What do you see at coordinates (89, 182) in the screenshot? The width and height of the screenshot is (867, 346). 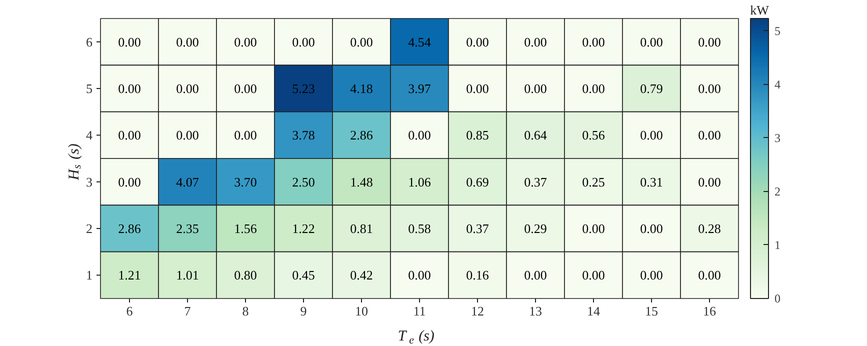 I see `y-tick-label: 3` at bounding box center [89, 182].